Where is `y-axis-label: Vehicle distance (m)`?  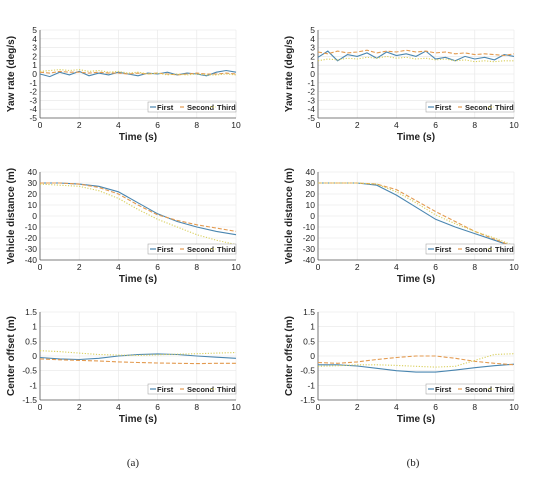
y-axis-label: Vehicle distance (m) is located at coordinates (11, 216).